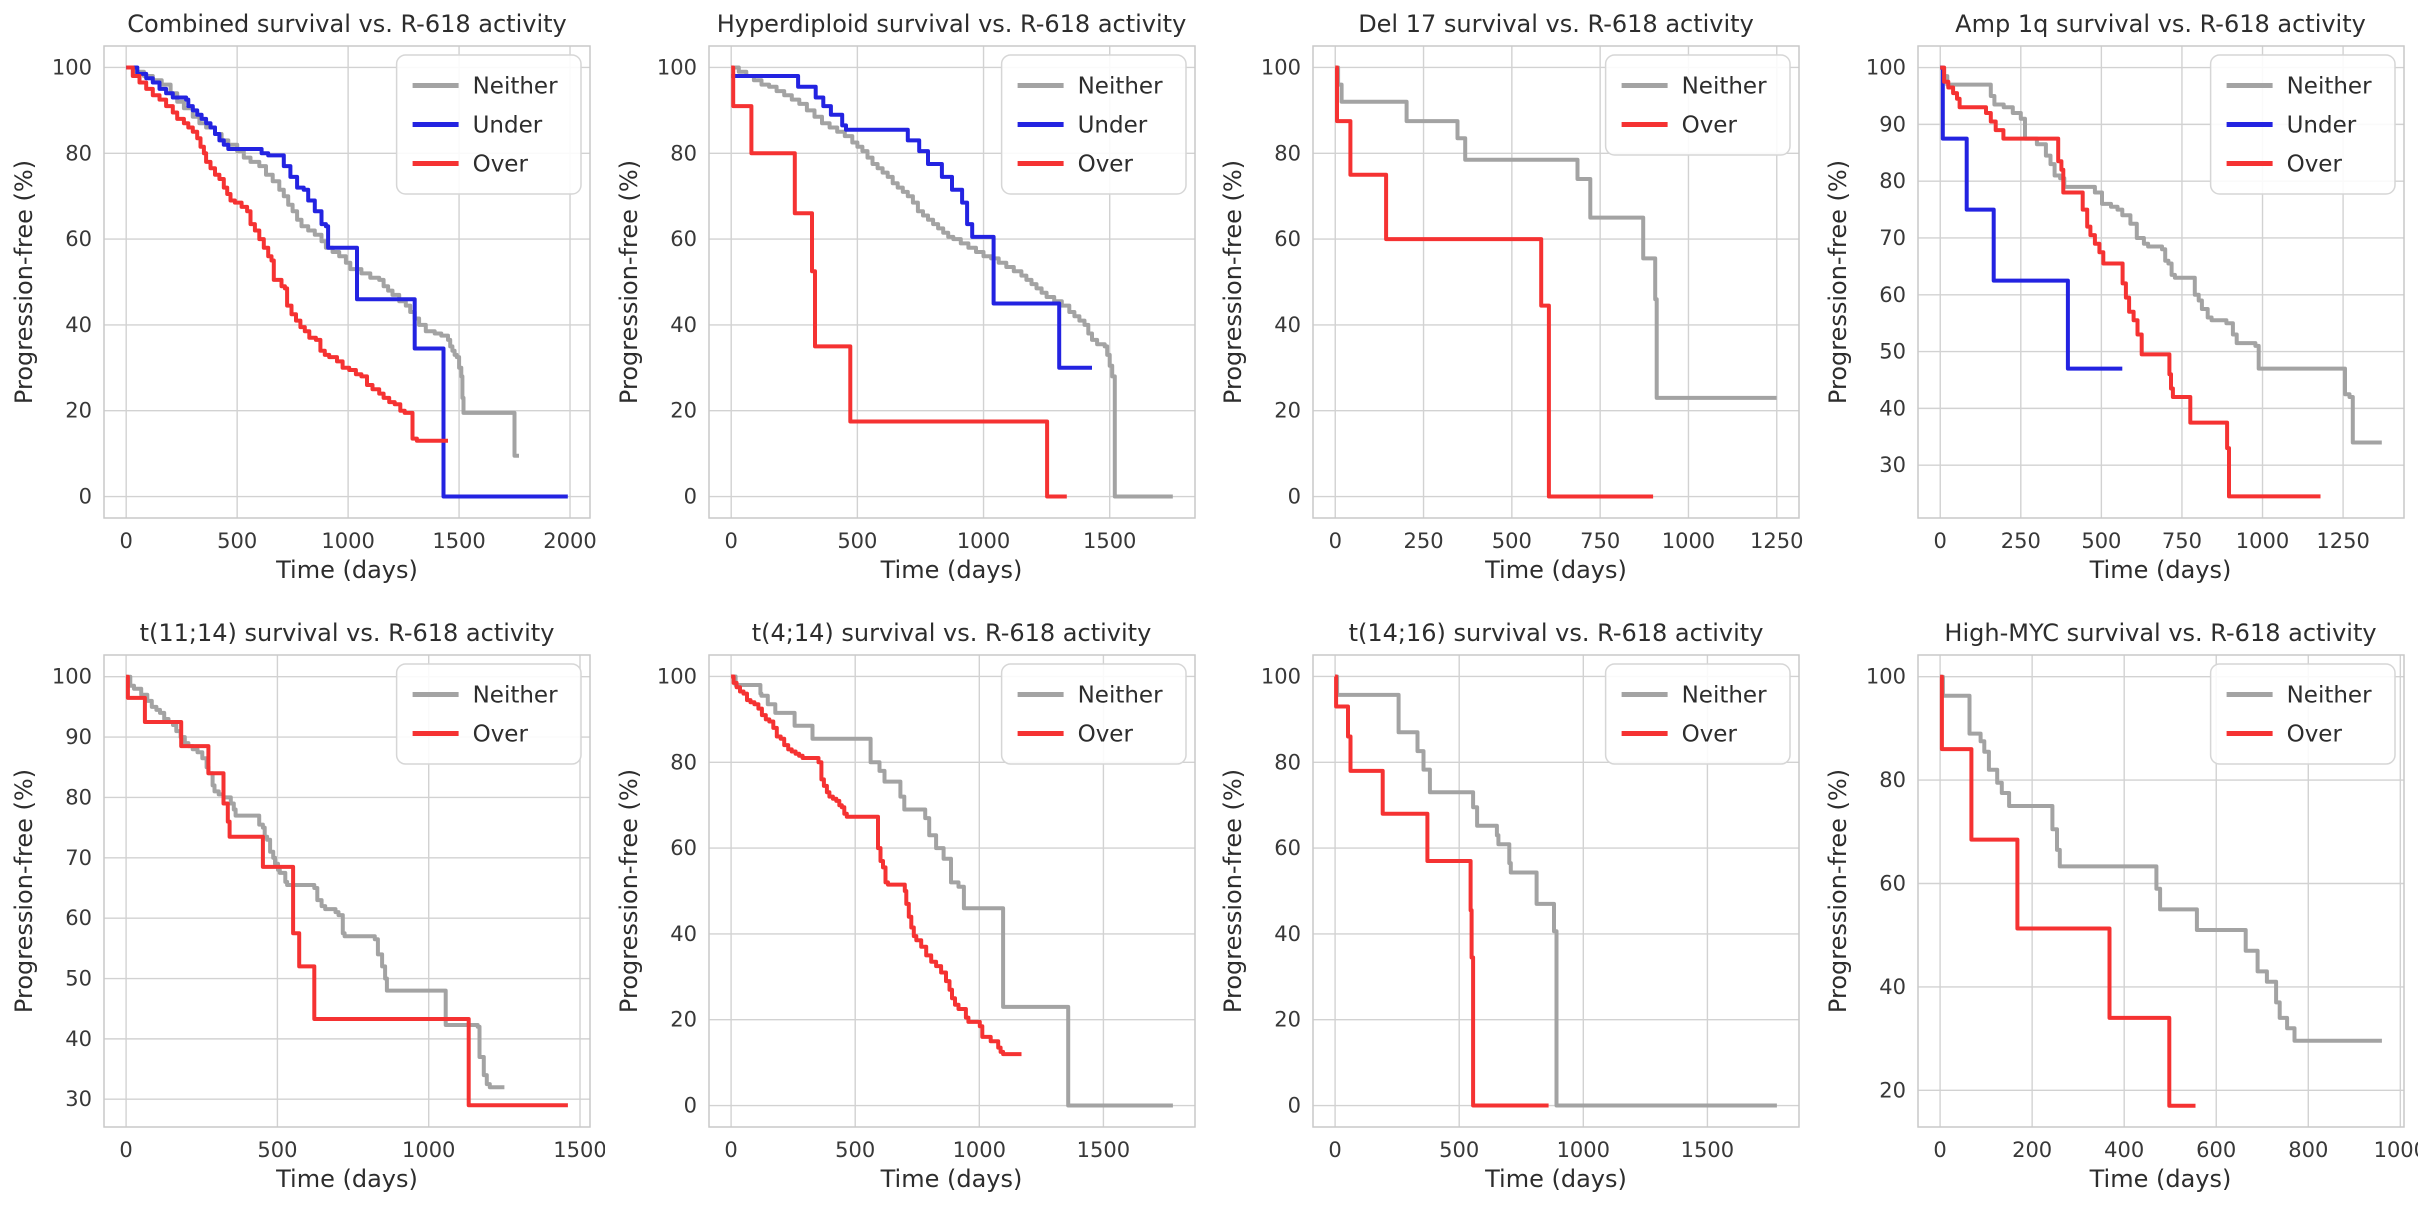 The image size is (2418, 1218). I want to click on tick-labels: 0 250 500 750 1000 1250 30 40 50 60 70 80 90 100, so click(2117, 304).